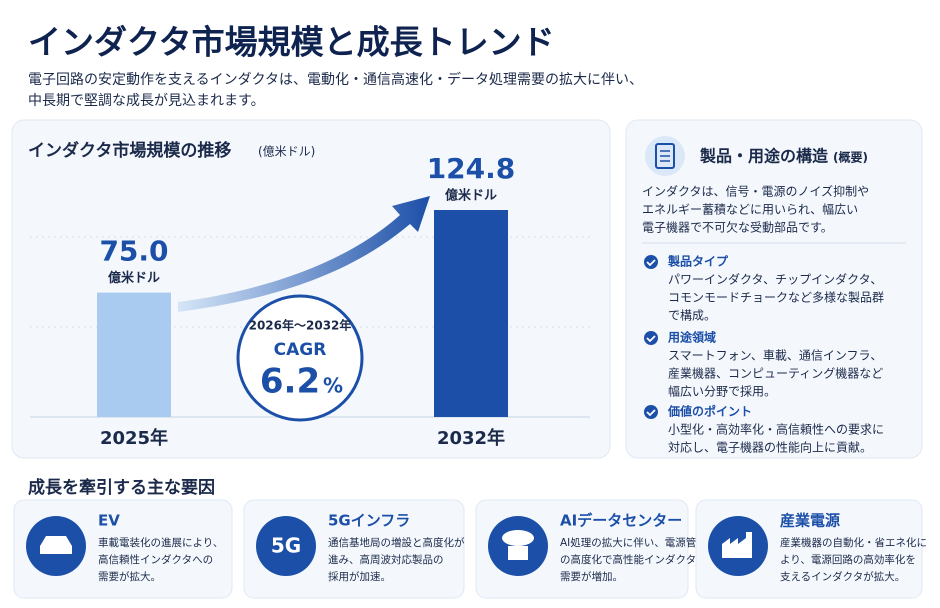 Image resolution: width=940 pixels, height=608 pixels. Describe the element at coordinates (665, 156) in the screenshot. I see `doc-icon` at that location.